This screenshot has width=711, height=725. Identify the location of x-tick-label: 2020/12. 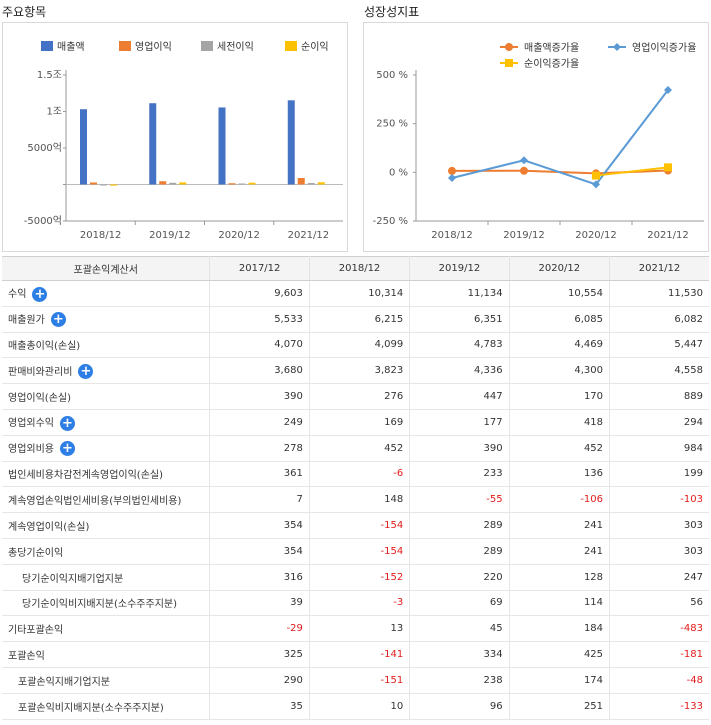
(596, 235).